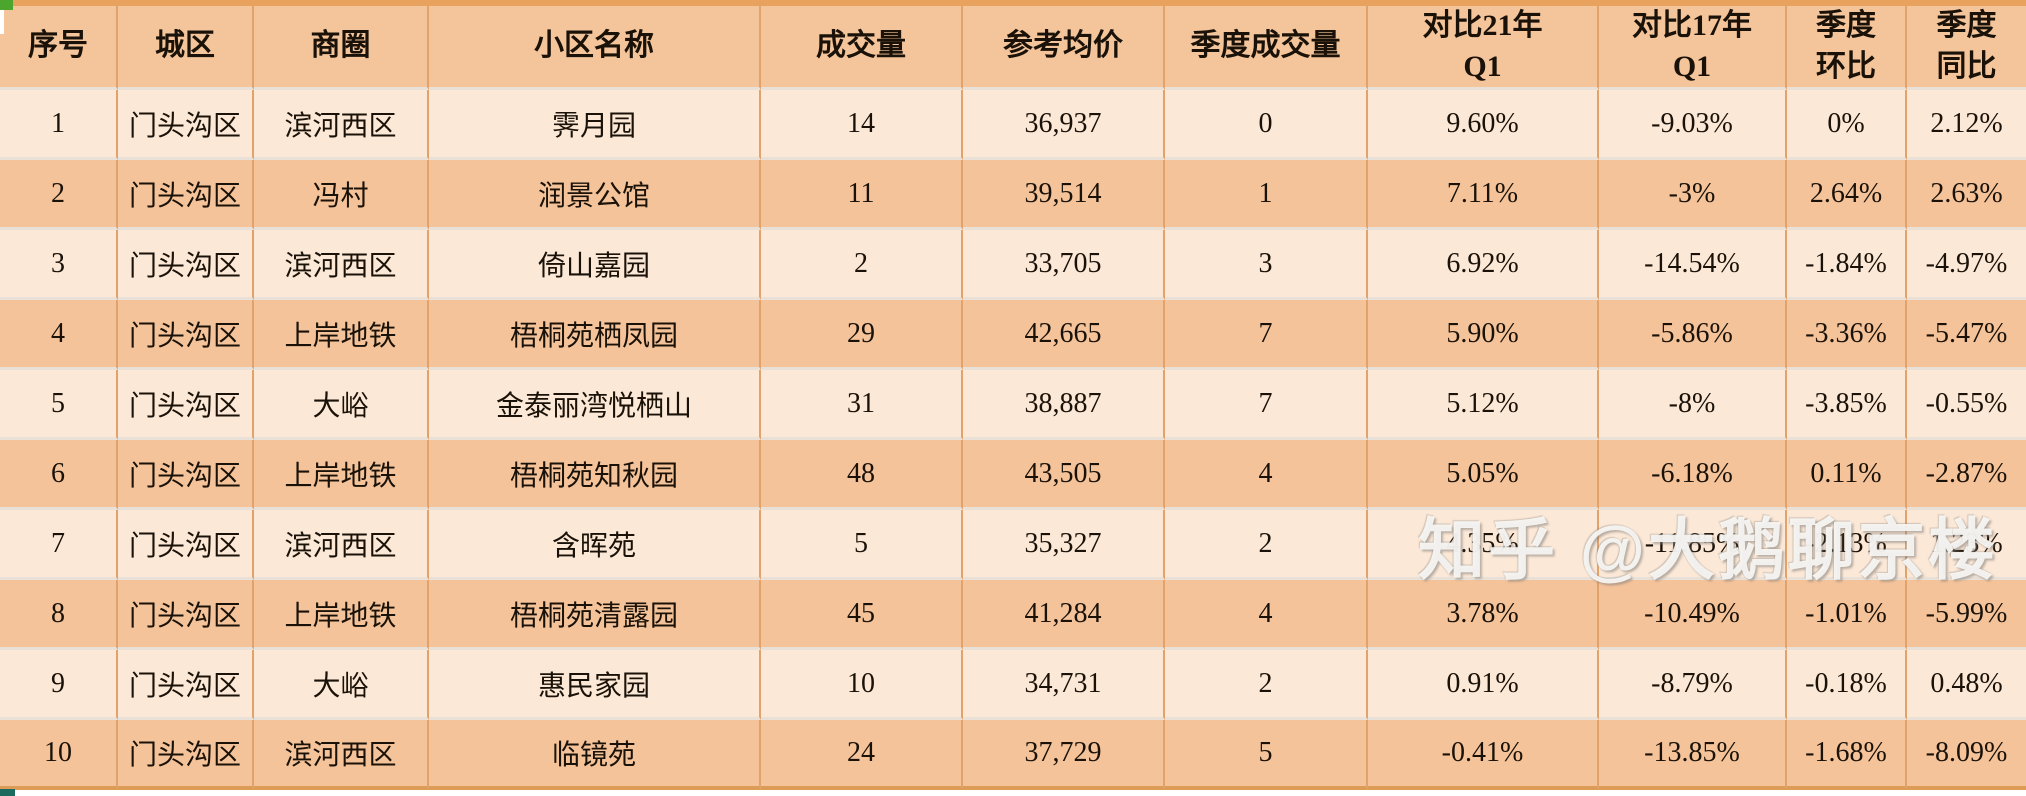  Describe the element at coordinates (1966, 755) in the screenshot. I see `table-cell: -8.09%` at that location.